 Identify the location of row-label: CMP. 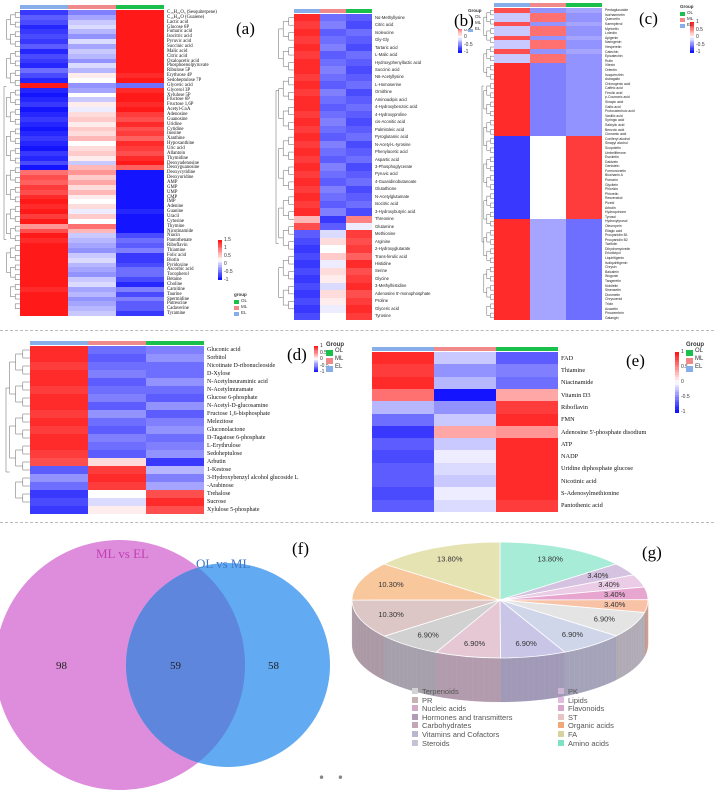
(172, 197).